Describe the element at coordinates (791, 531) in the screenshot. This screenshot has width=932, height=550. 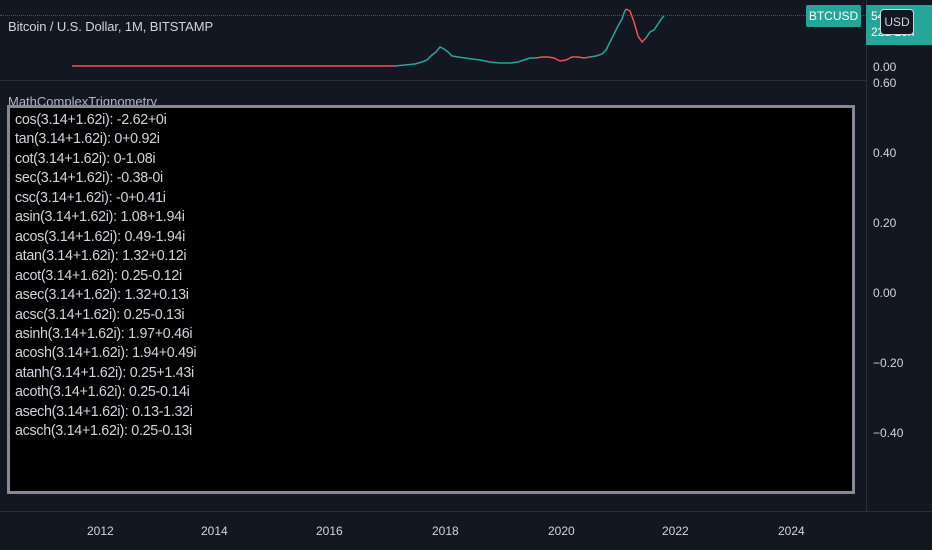
I see `time-axis-label: 2024` at that location.